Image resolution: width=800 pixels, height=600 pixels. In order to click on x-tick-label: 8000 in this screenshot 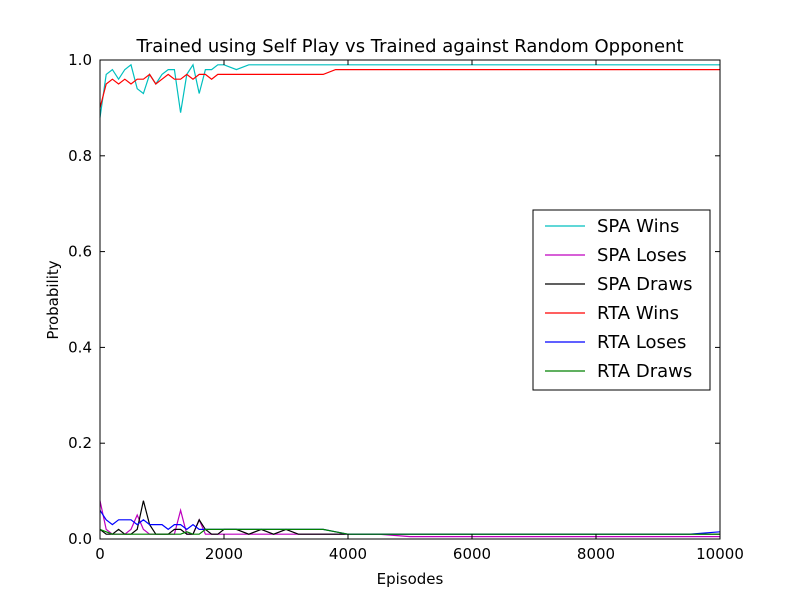, I will do `click(596, 554)`.